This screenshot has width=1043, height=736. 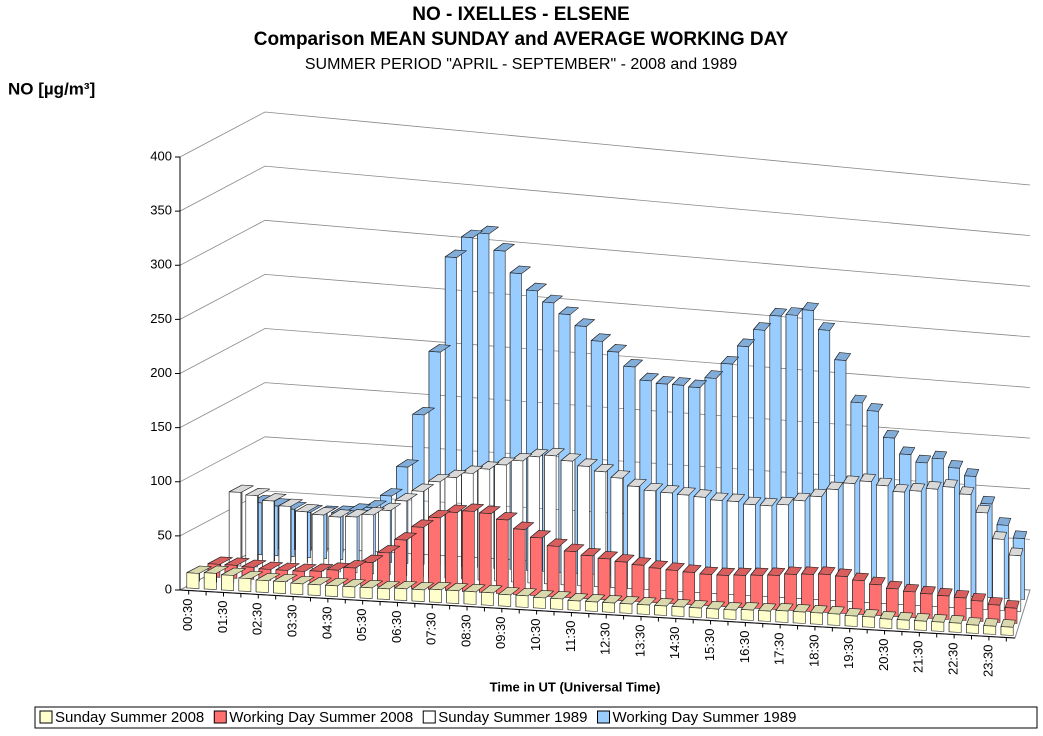 I want to click on y-tick-label: 100, so click(x=161, y=480).